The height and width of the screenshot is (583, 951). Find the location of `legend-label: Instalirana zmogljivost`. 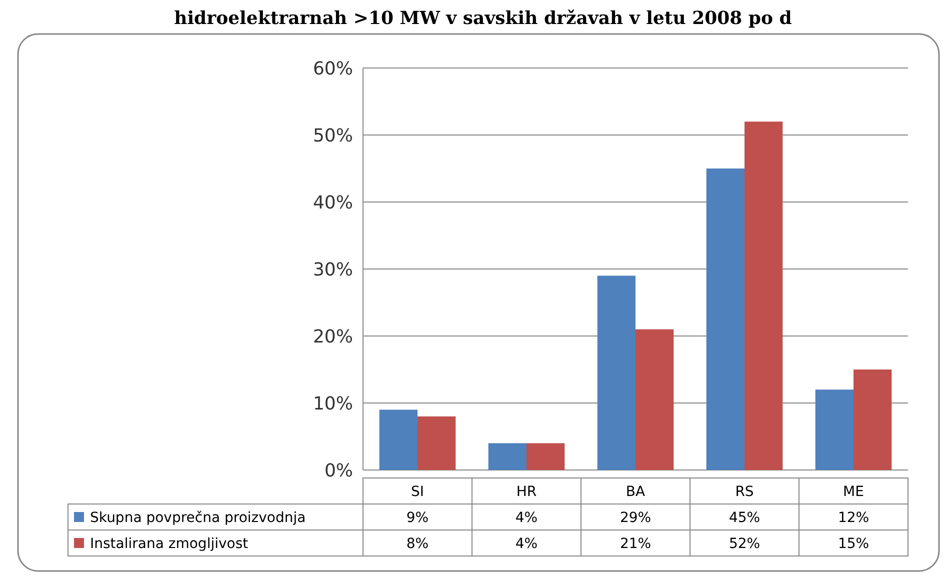

legend-label: Instalirana zmogljivost is located at coordinates (169, 544).